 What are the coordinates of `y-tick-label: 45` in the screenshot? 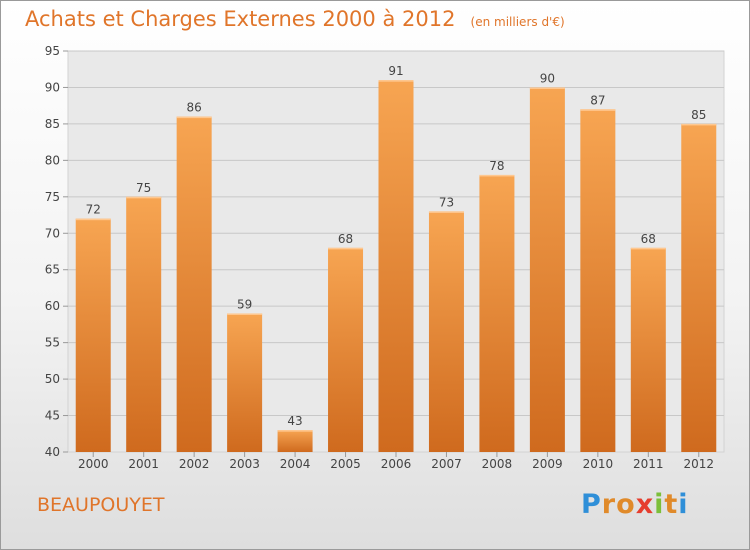 It's located at (52, 416).